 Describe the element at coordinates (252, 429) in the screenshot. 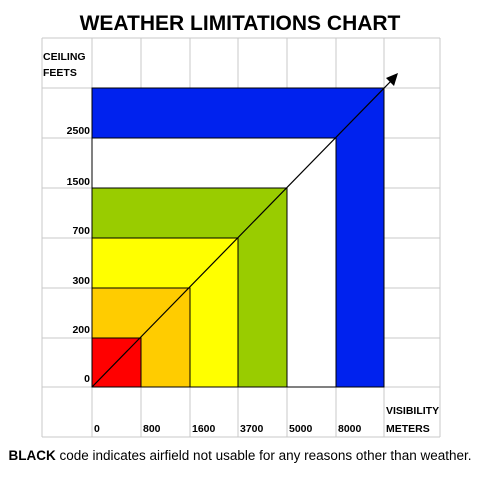

I see `visibility-tick-label: 3700` at that location.